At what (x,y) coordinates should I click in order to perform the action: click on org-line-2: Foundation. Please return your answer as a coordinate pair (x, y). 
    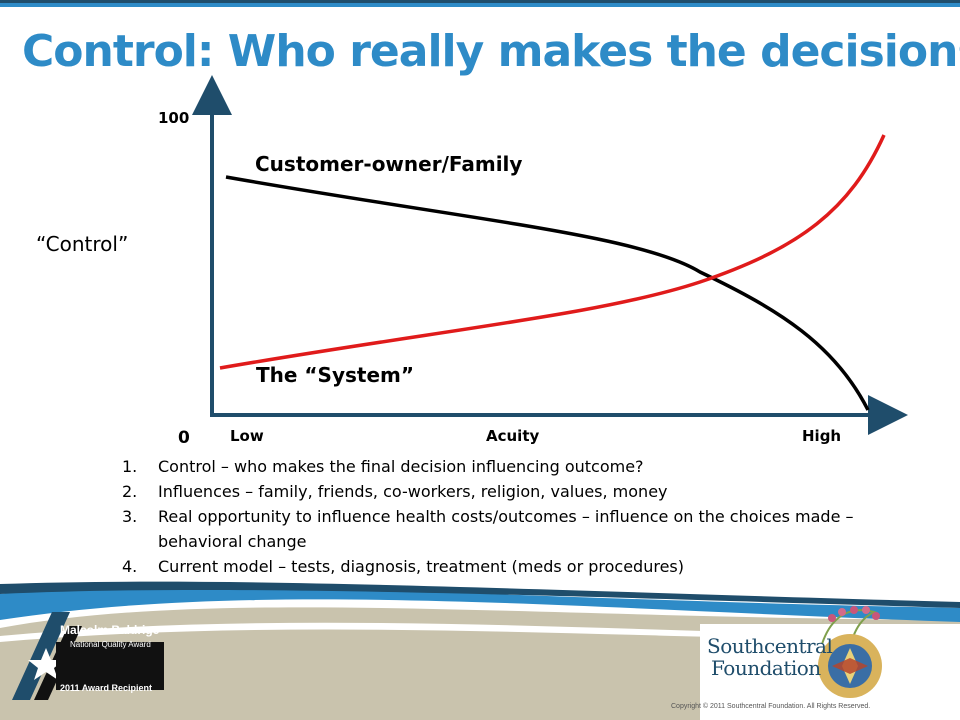
    Looking at the image, I should click on (766, 668).